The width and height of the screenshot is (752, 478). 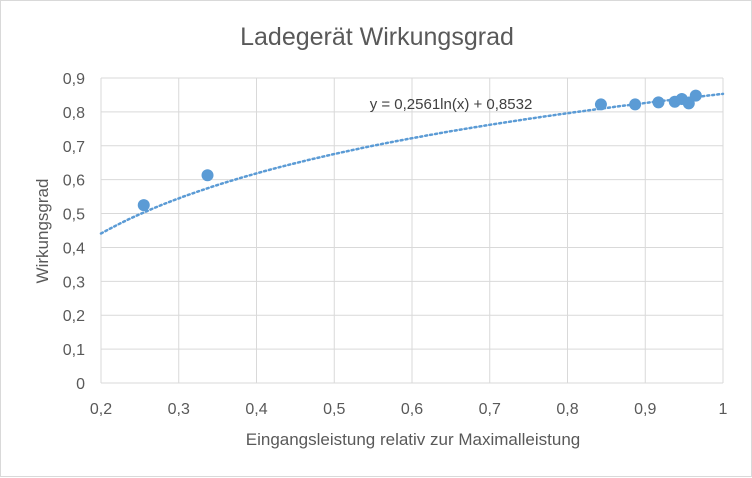 I want to click on x-tick-label: 0,5, so click(x=334, y=409).